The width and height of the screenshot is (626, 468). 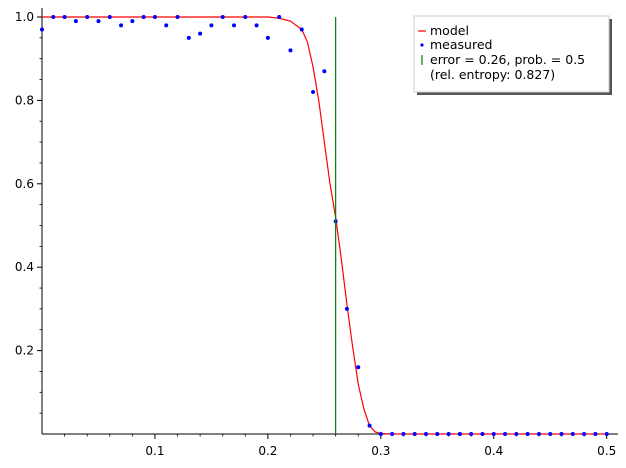 I want to click on x-tick-label: 0.3, so click(x=380, y=451).